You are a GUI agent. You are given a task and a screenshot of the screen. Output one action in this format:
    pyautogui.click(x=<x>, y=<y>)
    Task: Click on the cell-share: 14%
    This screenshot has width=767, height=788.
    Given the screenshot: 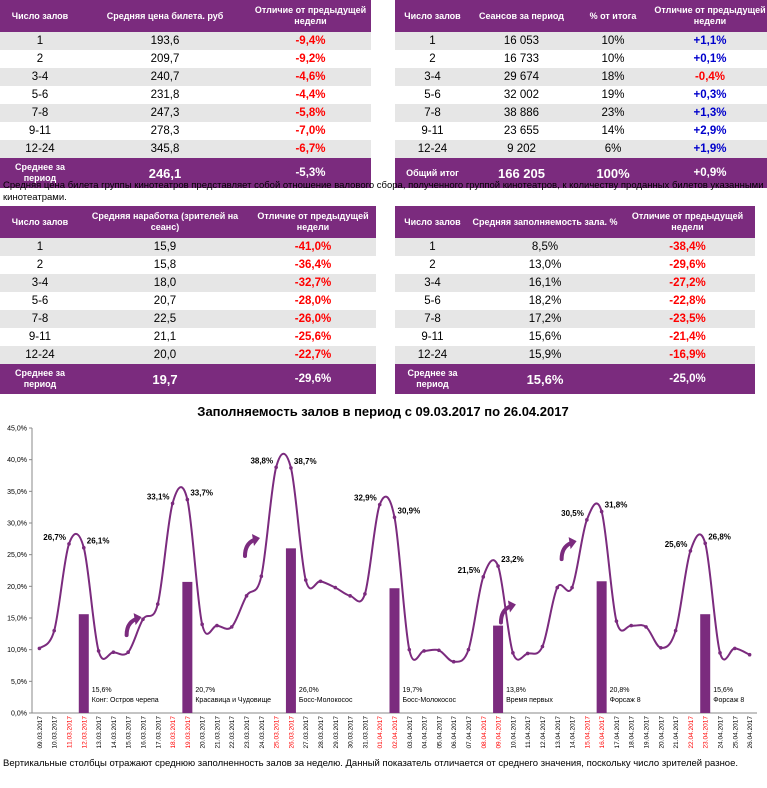 What is the action you would take?
    pyautogui.click(x=613, y=131)
    